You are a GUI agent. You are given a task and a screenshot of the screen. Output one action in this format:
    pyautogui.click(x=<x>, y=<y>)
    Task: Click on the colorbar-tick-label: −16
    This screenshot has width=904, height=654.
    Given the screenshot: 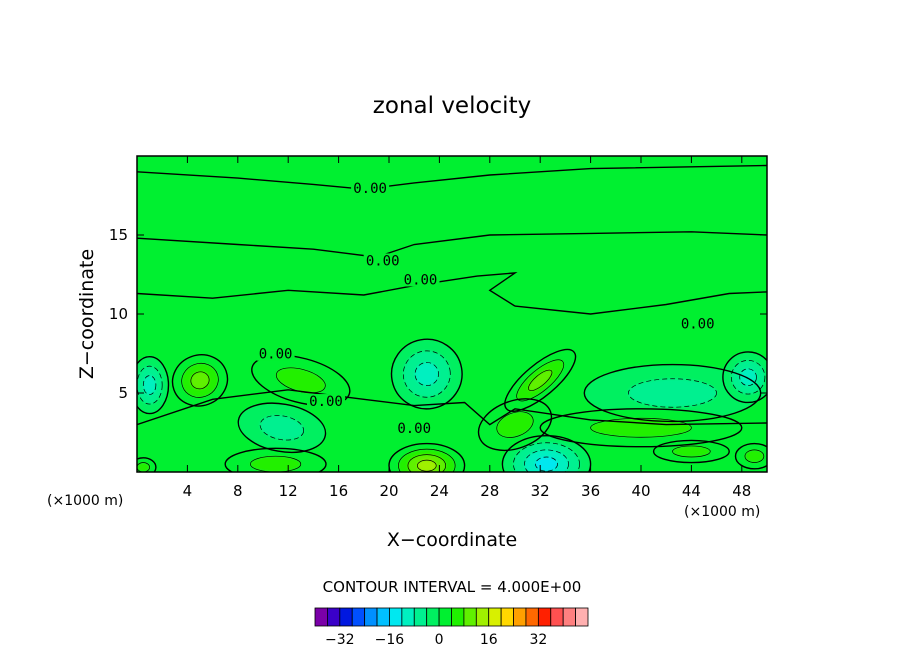 What is the action you would take?
    pyautogui.click(x=390, y=640)
    